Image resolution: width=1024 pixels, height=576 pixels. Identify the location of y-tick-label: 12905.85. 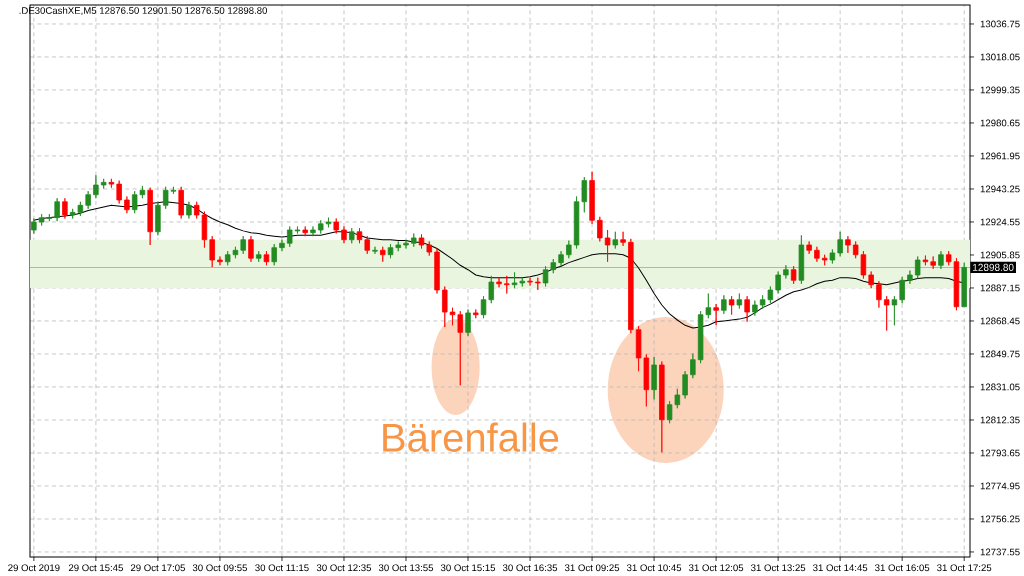
(1000, 255).